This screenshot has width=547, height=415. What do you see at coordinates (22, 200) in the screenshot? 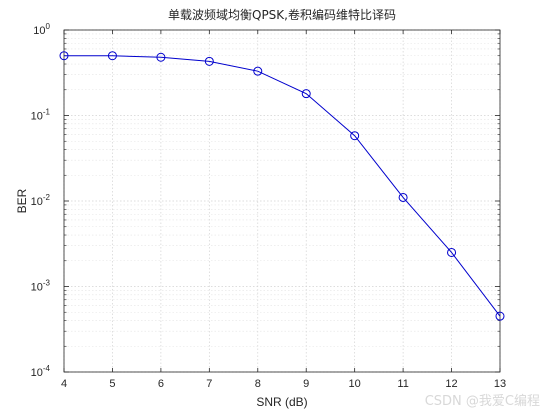
I see `y-axis-label: BER` at bounding box center [22, 200].